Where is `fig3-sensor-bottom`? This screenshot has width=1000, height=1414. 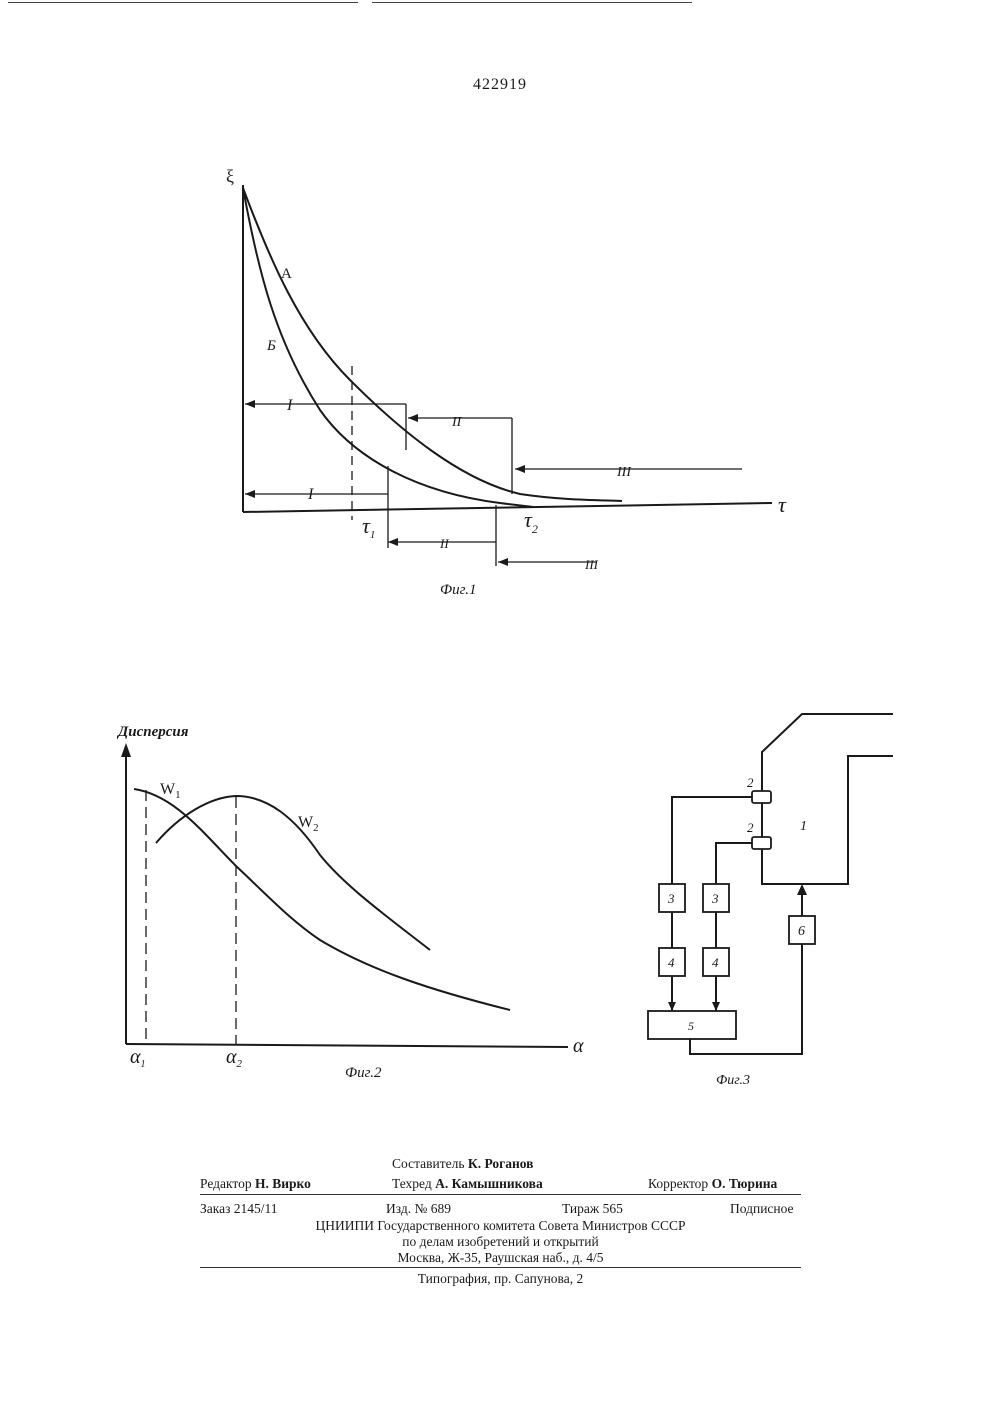 fig3-sensor-bottom is located at coordinates (761, 843).